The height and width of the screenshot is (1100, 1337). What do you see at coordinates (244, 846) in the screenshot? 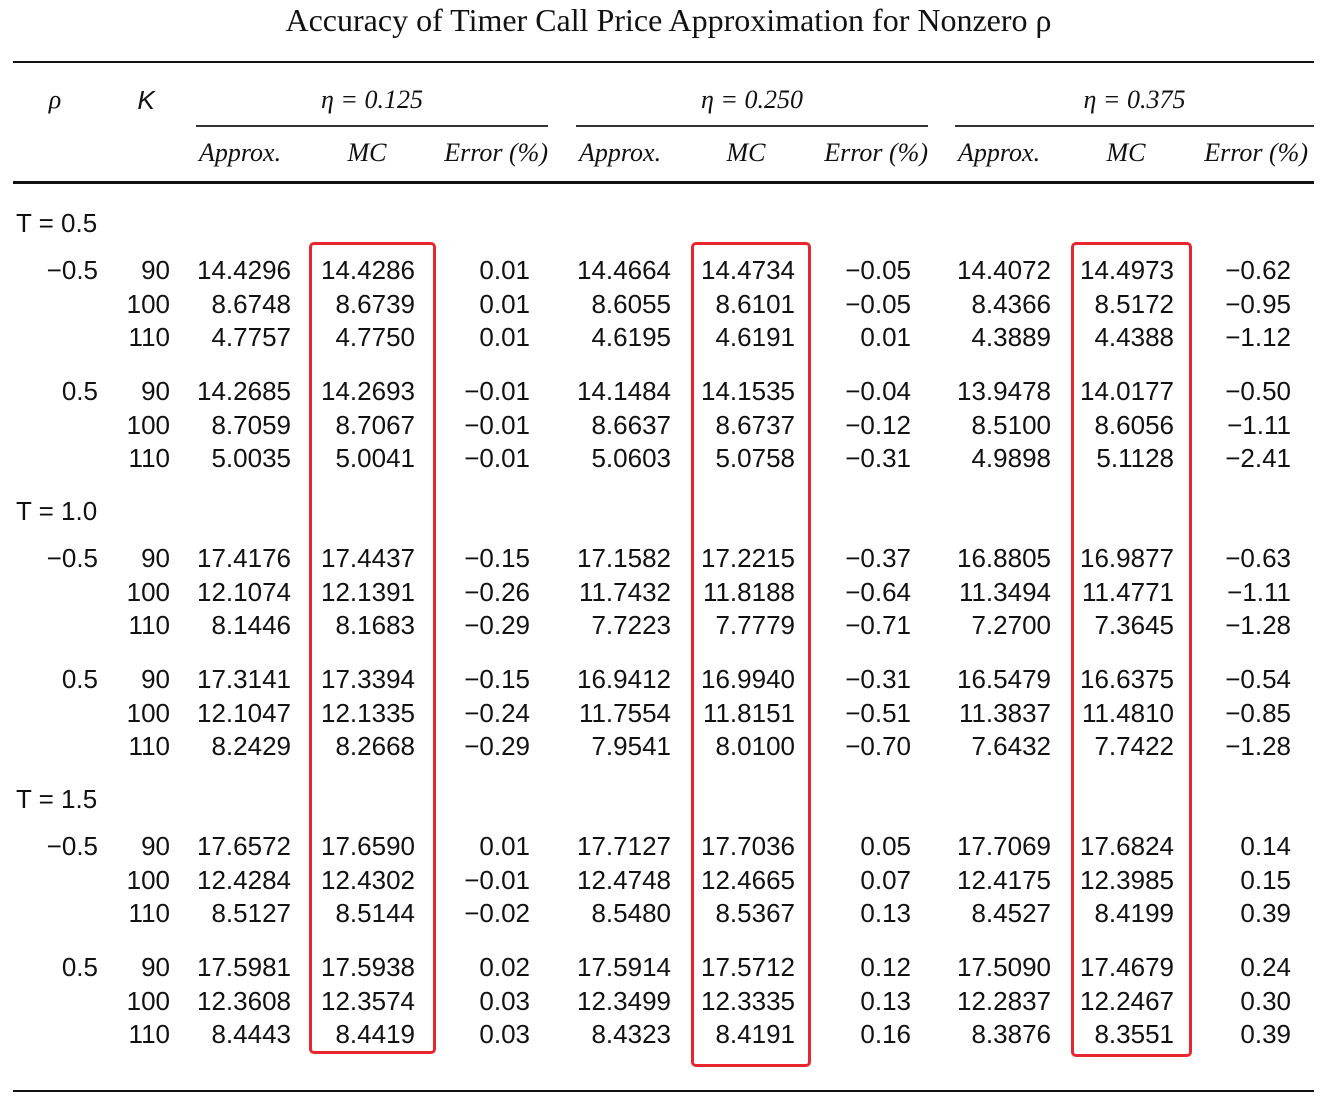
I see `cell-approx: 17.6572` at bounding box center [244, 846].